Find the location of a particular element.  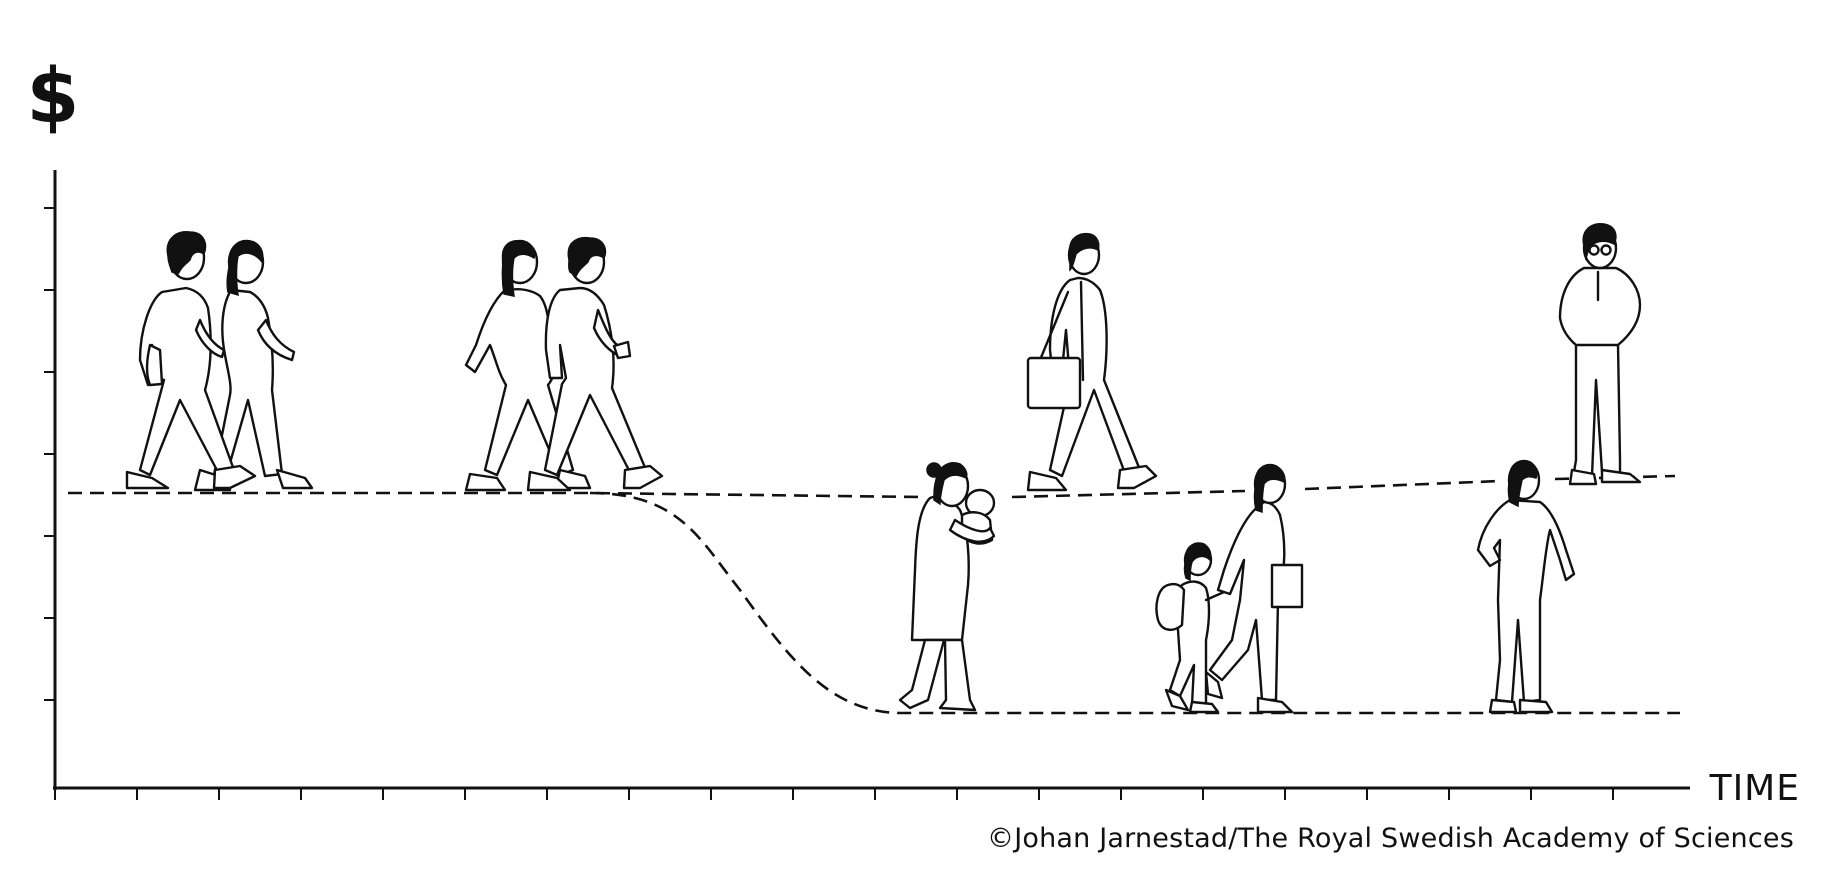

child-with-backpack is located at coordinates (1190, 628).